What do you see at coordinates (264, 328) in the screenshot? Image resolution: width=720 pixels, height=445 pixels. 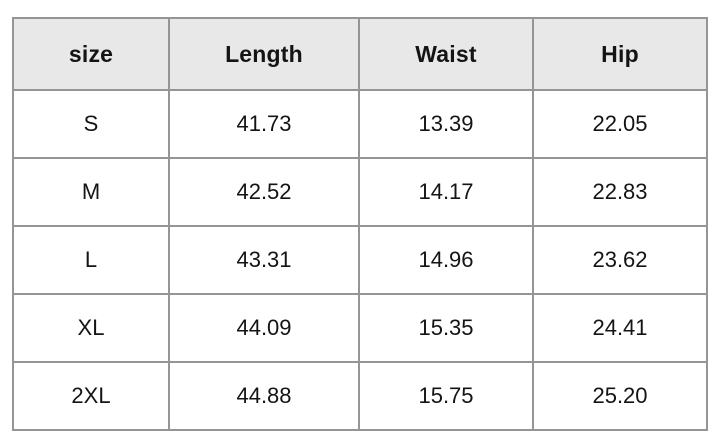 I see `cell-length: 44.09` at bounding box center [264, 328].